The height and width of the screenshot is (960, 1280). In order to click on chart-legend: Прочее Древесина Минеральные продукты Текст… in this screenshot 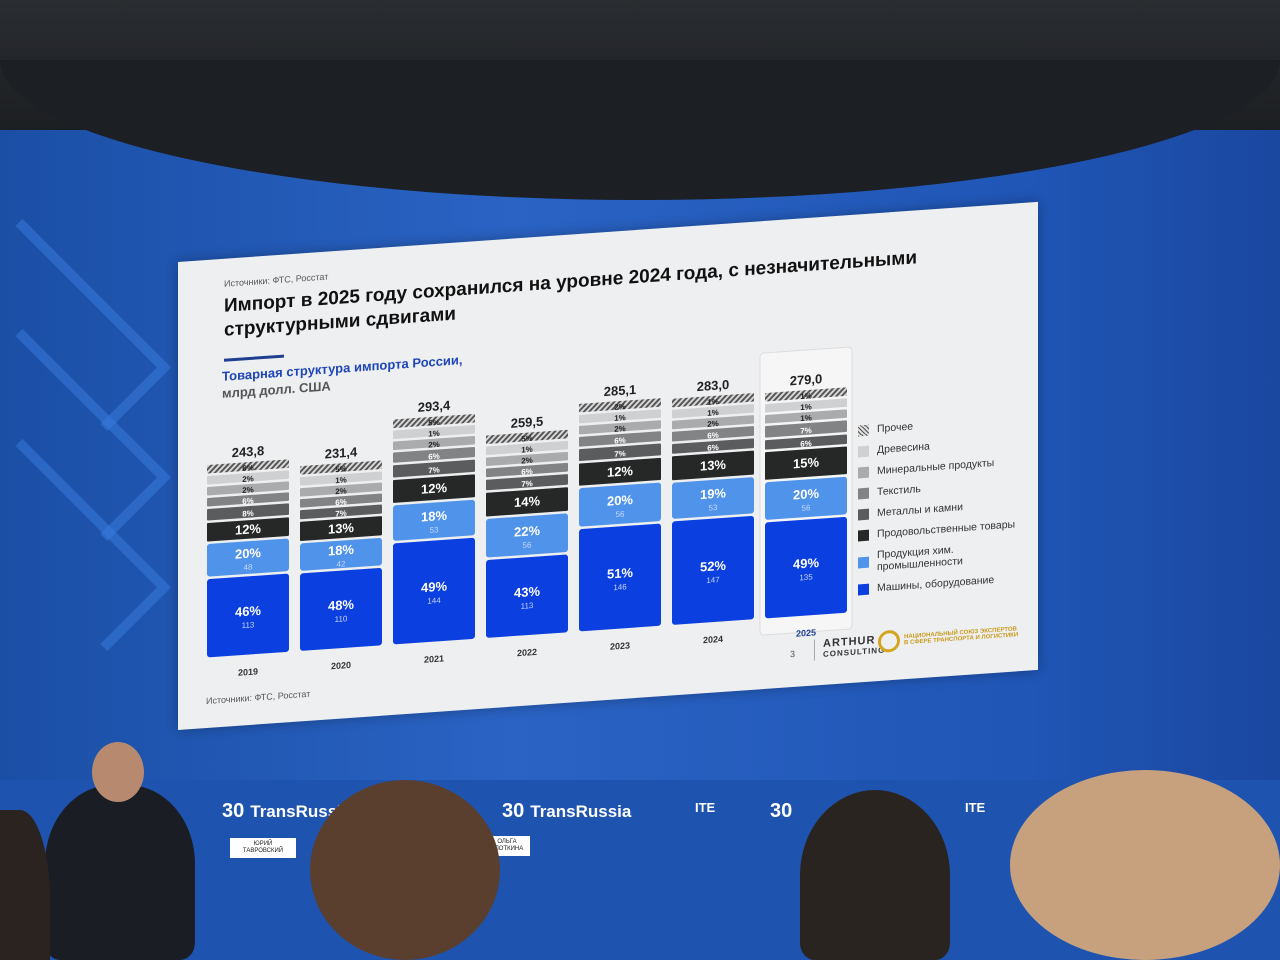, I will do `click(943, 509)`.